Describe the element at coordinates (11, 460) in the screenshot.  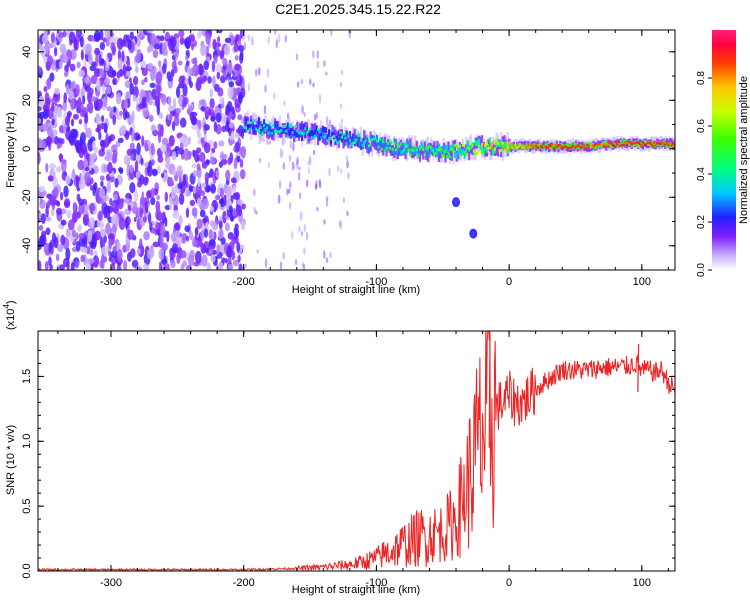
I see `snr-y-label: SNR (10 * v/v)` at that location.